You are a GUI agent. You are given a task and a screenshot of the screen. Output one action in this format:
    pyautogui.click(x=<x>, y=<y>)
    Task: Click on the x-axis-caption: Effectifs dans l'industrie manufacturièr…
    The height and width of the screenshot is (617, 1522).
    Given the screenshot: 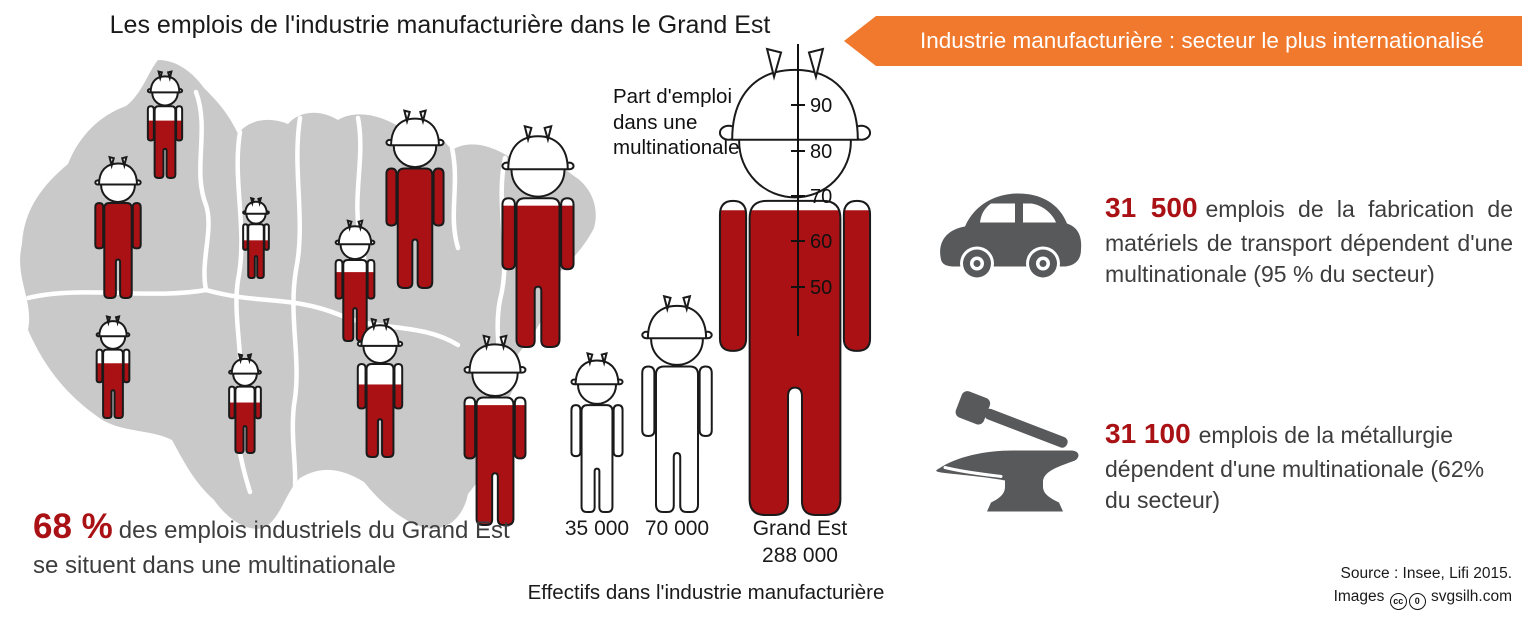 What is the action you would take?
    pyautogui.click(x=706, y=592)
    